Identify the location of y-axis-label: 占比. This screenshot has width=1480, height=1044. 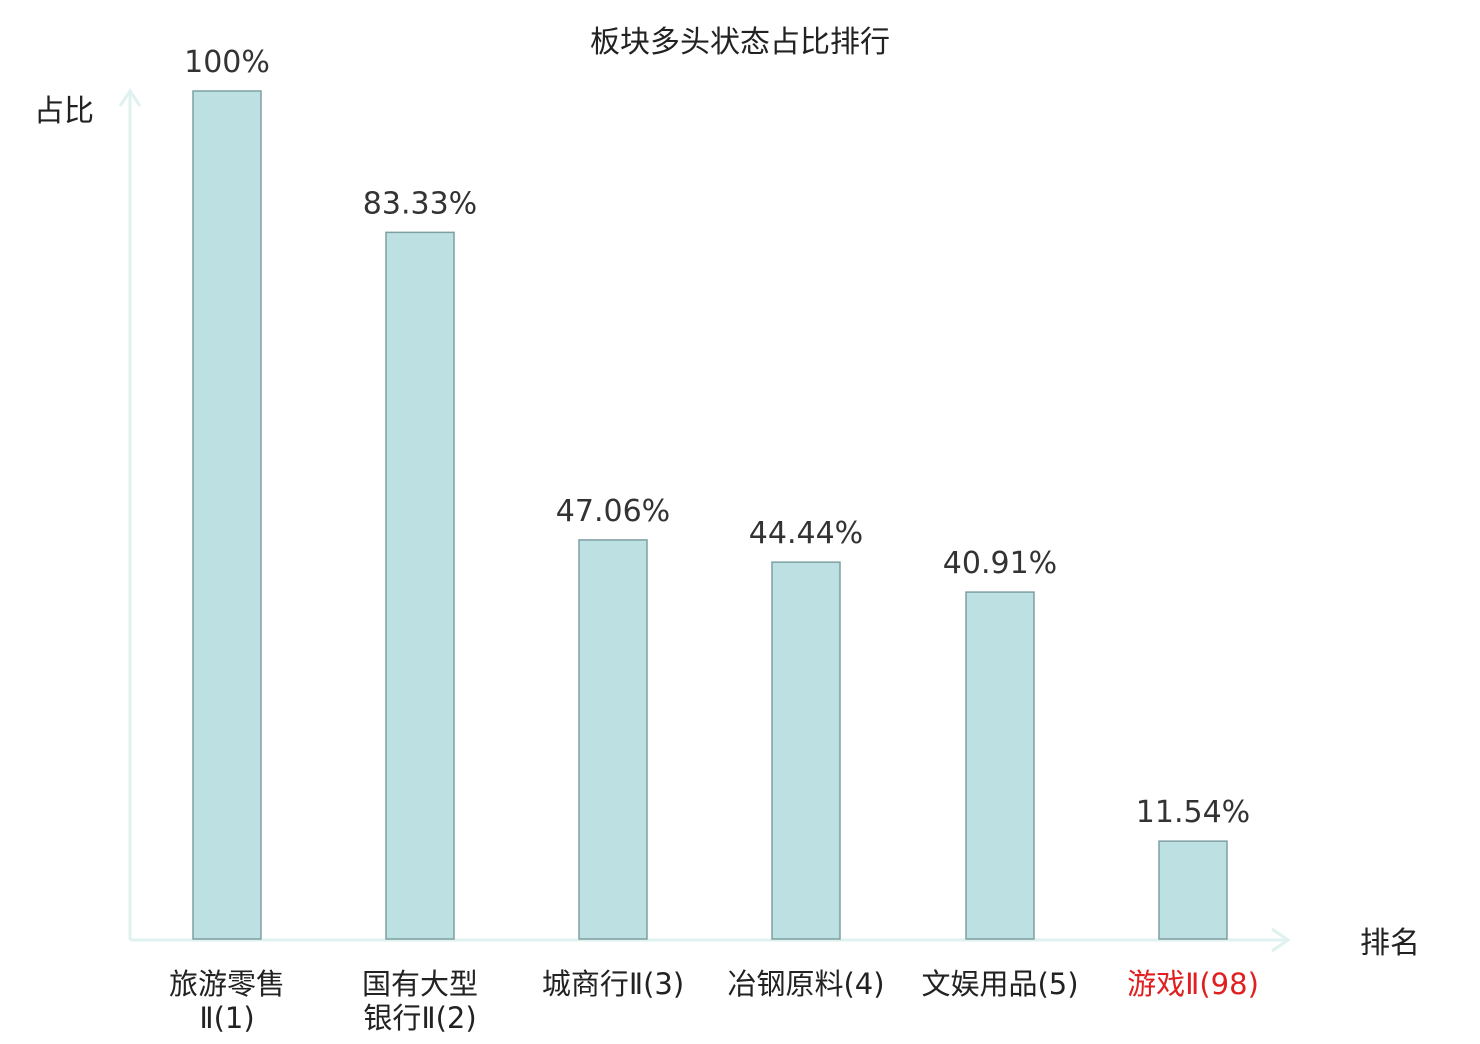
(64, 111).